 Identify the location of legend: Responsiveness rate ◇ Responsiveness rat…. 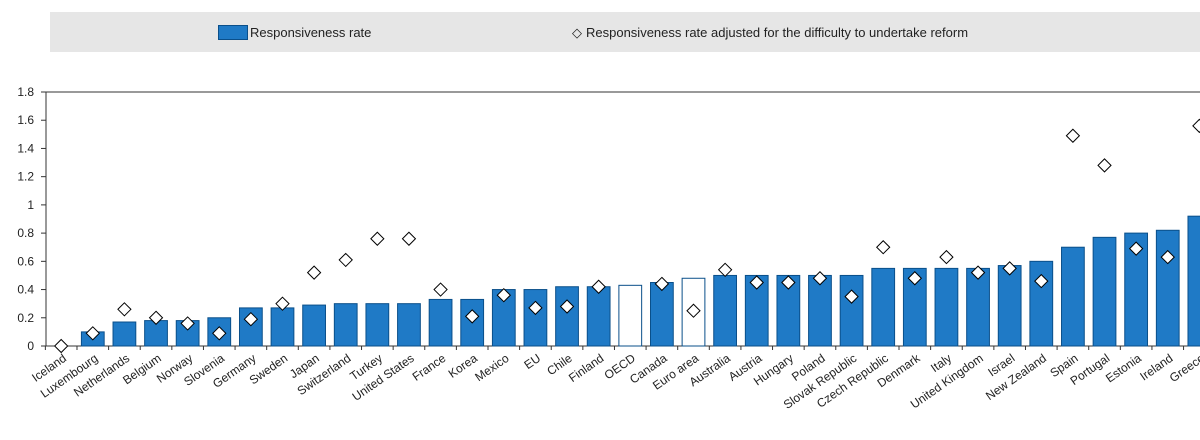
(625, 32).